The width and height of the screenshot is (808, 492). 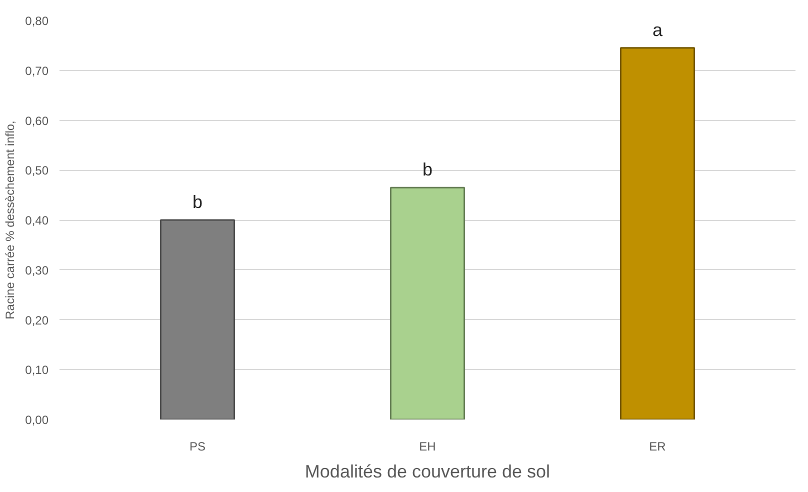 I want to click on y-tick-label: 0,40, so click(x=37, y=221).